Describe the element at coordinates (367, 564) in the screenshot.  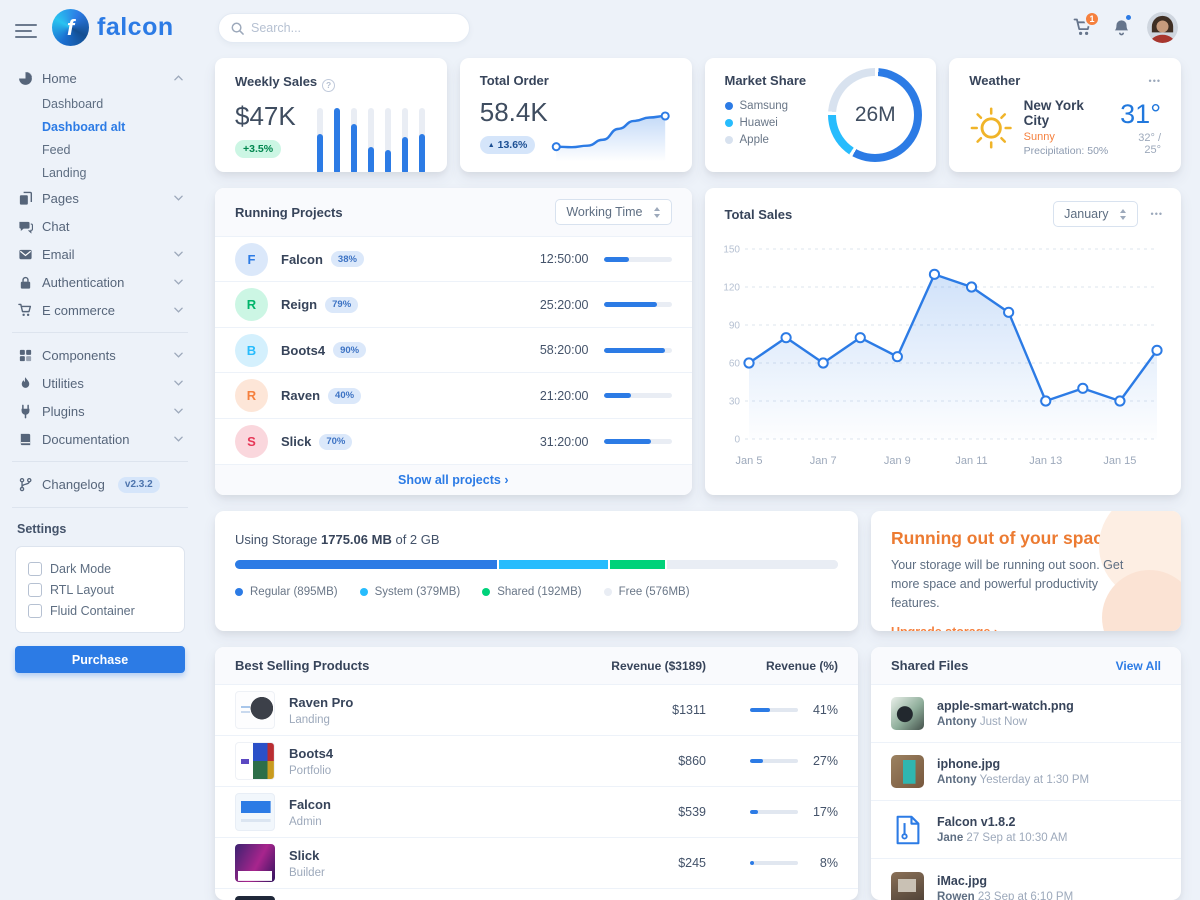
I see `storage-segment-regular` at that location.